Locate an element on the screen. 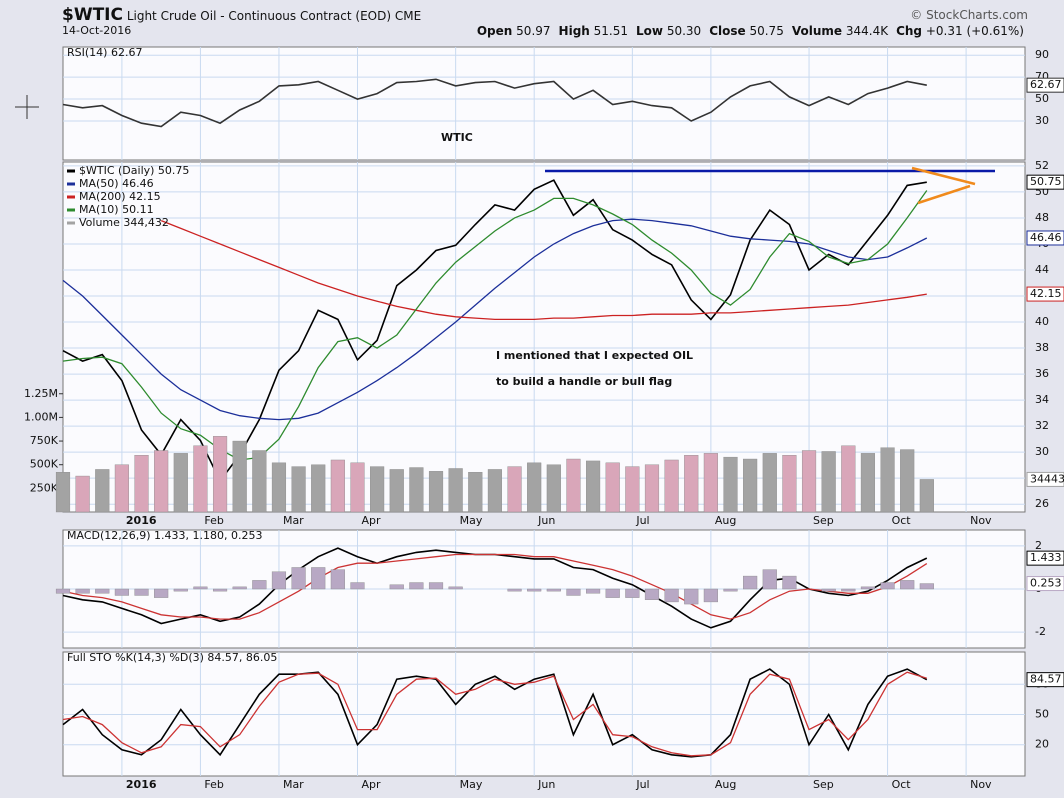 This screenshot has width=1064, height=798. y-tick-label: 36 is located at coordinates (1042, 373).